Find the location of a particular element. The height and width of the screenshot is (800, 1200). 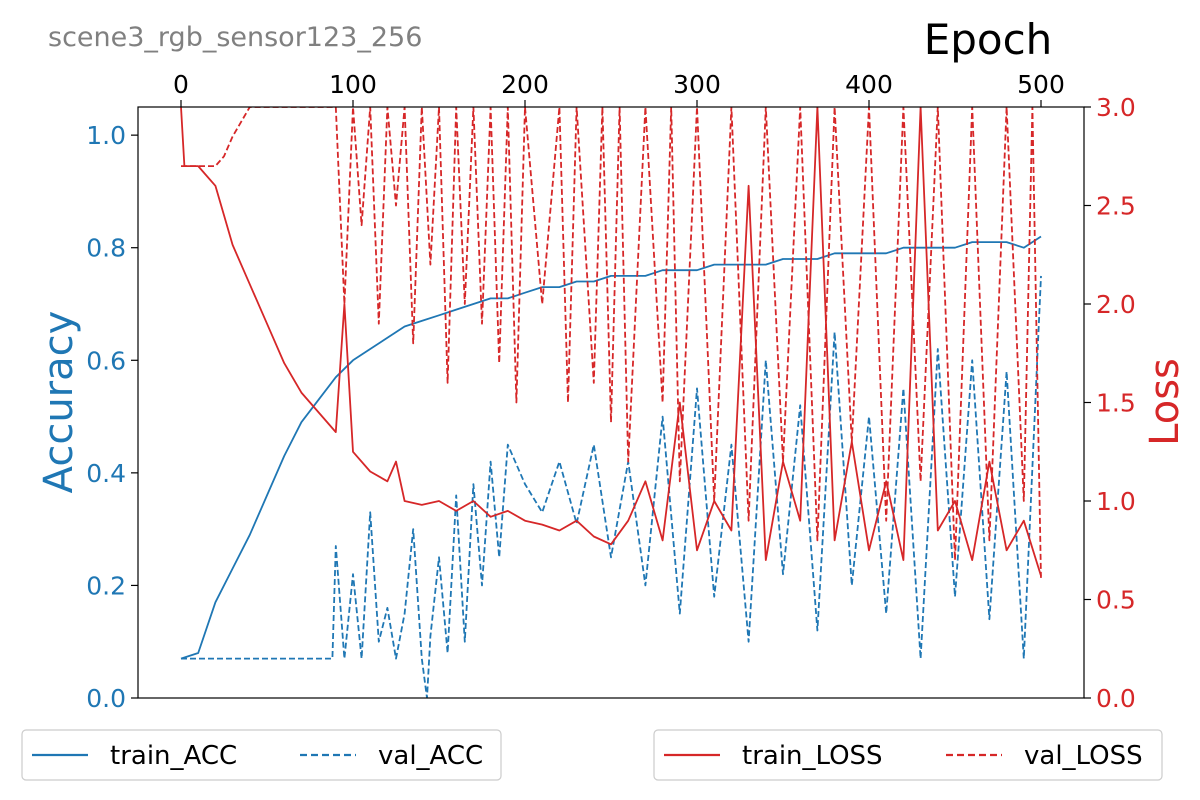

y-left-ticks: 0.0 0.2 0.4 0.6 0.8 1.0 is located at coordinates (112, 417).